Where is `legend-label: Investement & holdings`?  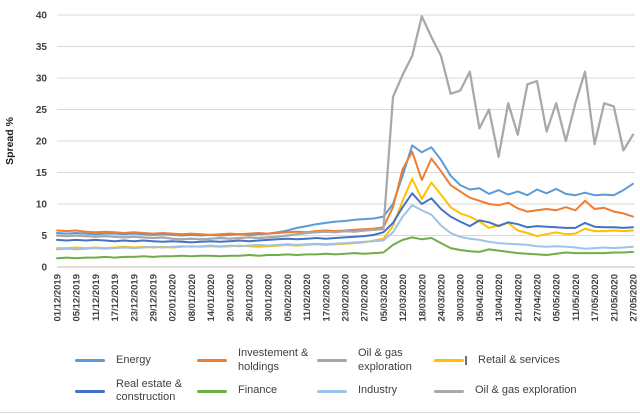
legend-label: Investement & holdings is located at coordinates (273, 360).